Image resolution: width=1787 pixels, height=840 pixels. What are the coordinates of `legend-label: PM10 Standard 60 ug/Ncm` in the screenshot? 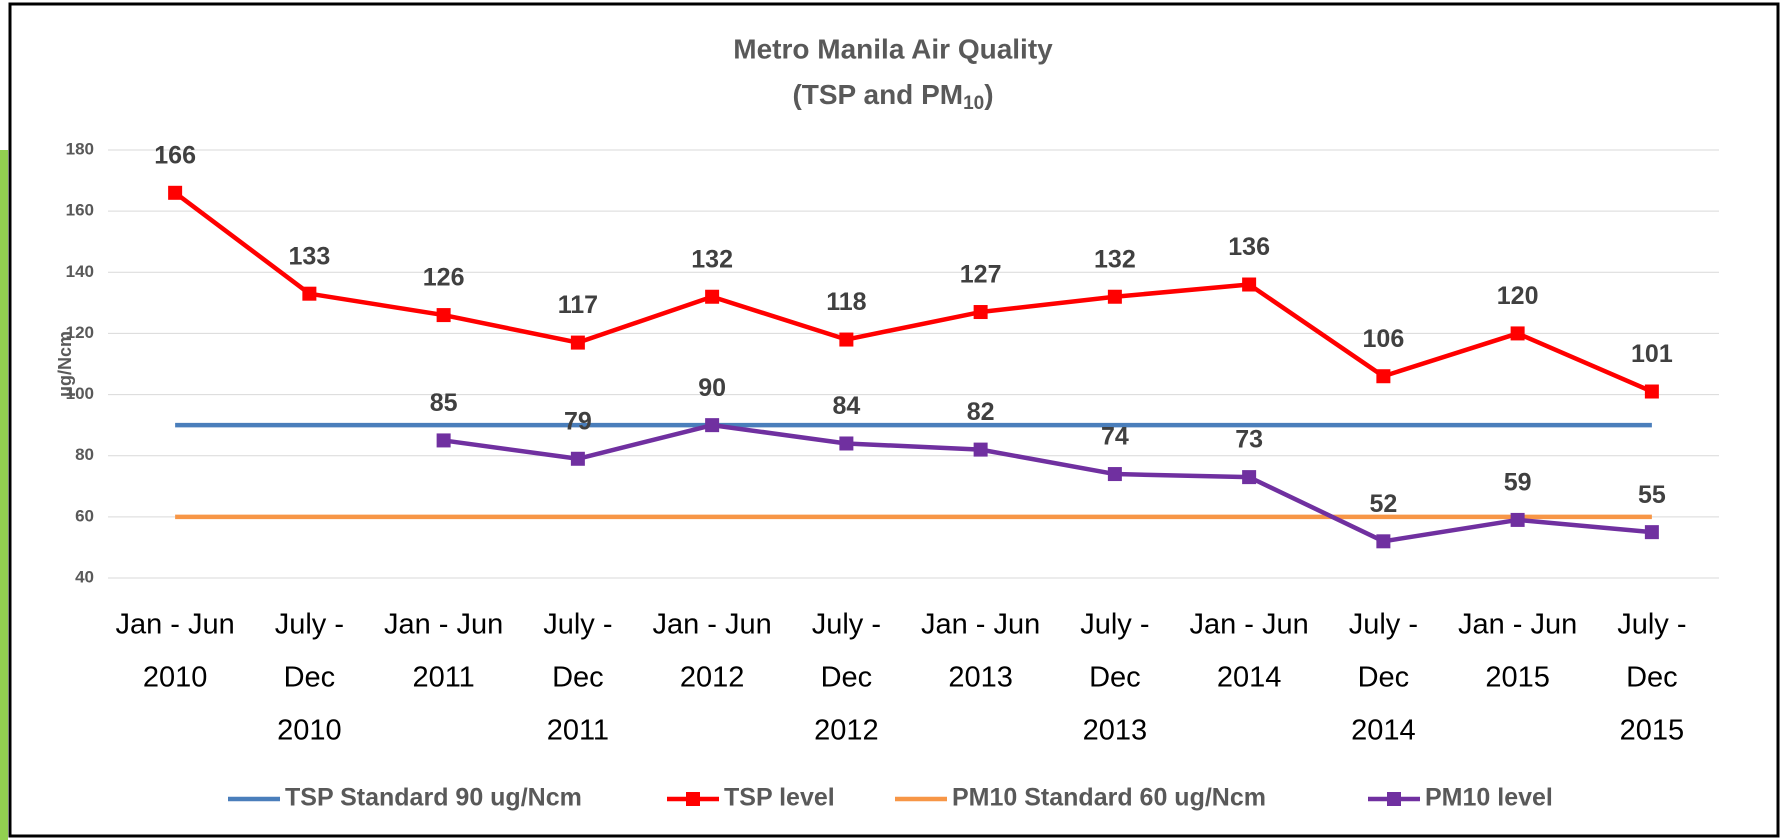 It's located at (1109, 798).